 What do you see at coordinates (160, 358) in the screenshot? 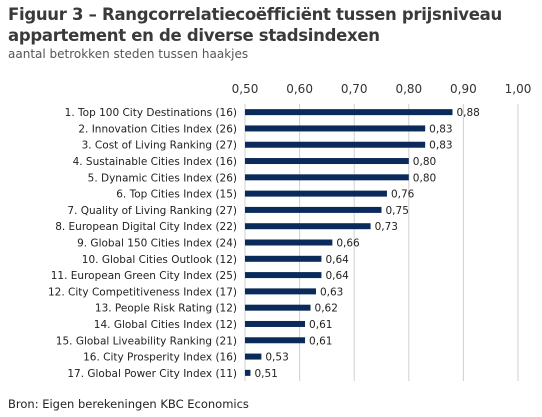
I see `category-label: 16. City Prosperity Index (16)` at bounding box center [160, 358].